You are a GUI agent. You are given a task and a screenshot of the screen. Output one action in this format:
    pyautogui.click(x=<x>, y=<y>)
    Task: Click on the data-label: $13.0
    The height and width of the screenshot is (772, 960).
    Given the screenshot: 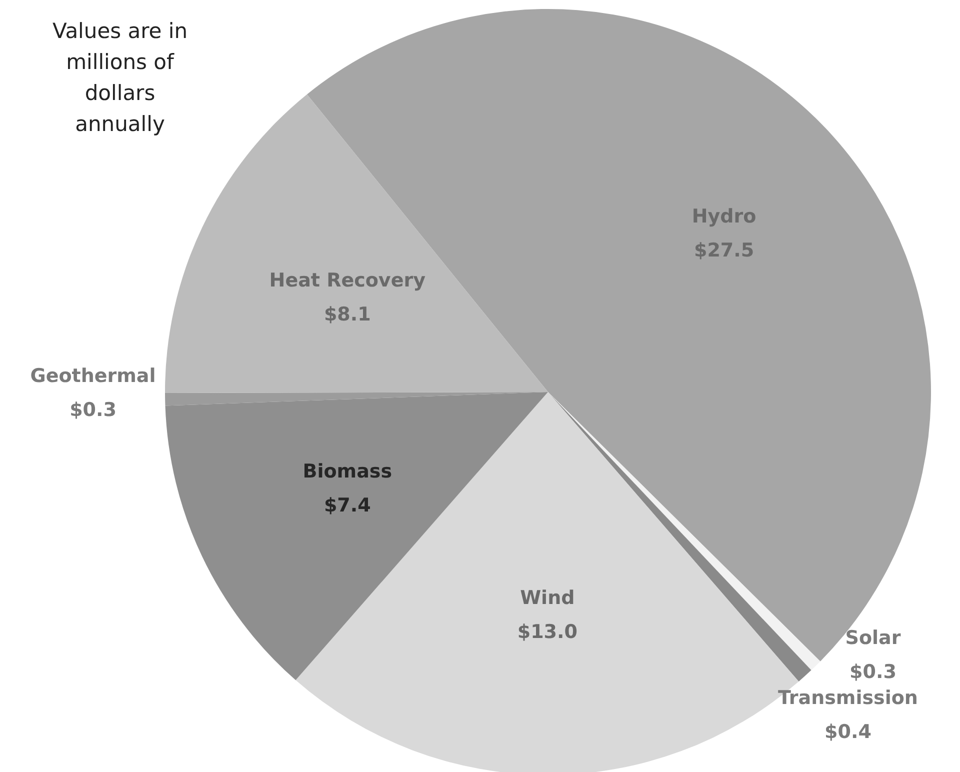 What is the action you would take?
    pyautogui.click(x=547, y=632)
    